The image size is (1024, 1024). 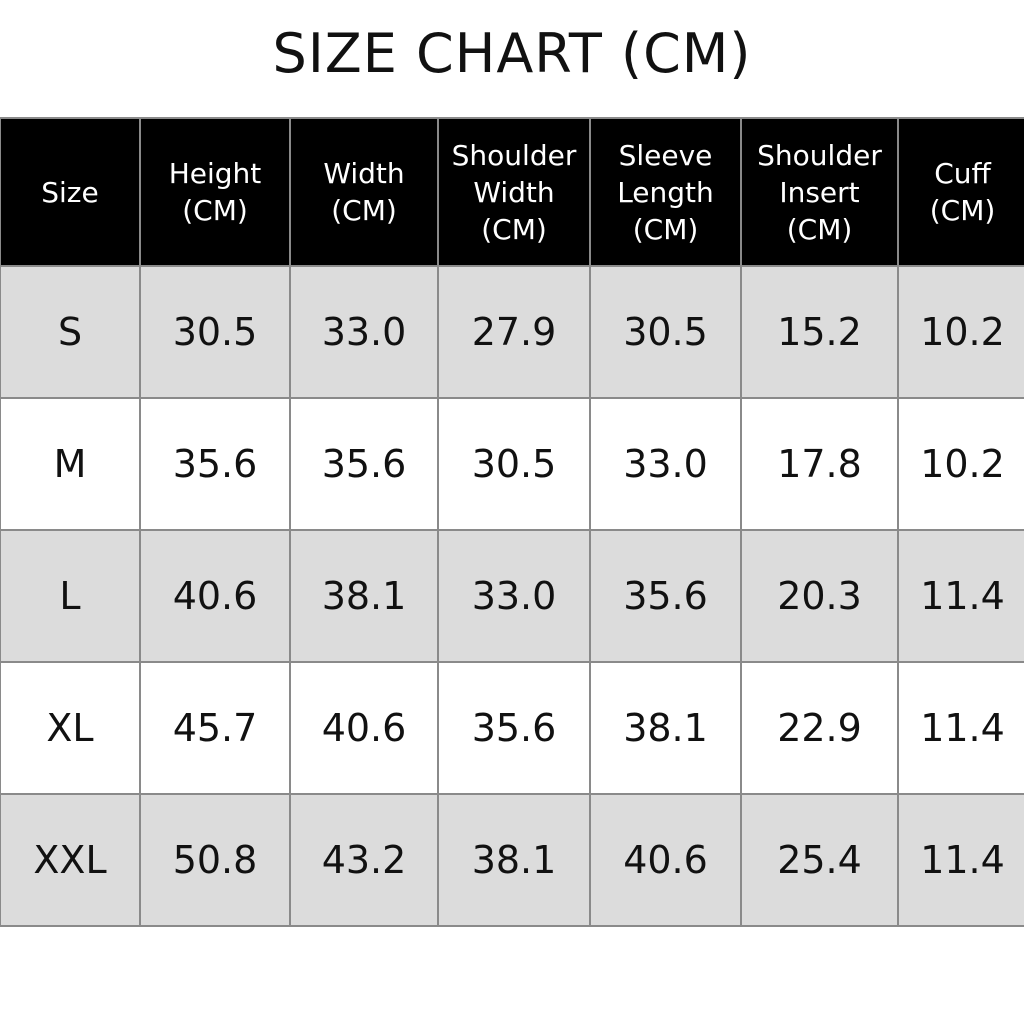 What do you see at coordinates (364, 192) in the screenshot?
I see `column-header: Width (CM)` at bounding box center [364, 192].